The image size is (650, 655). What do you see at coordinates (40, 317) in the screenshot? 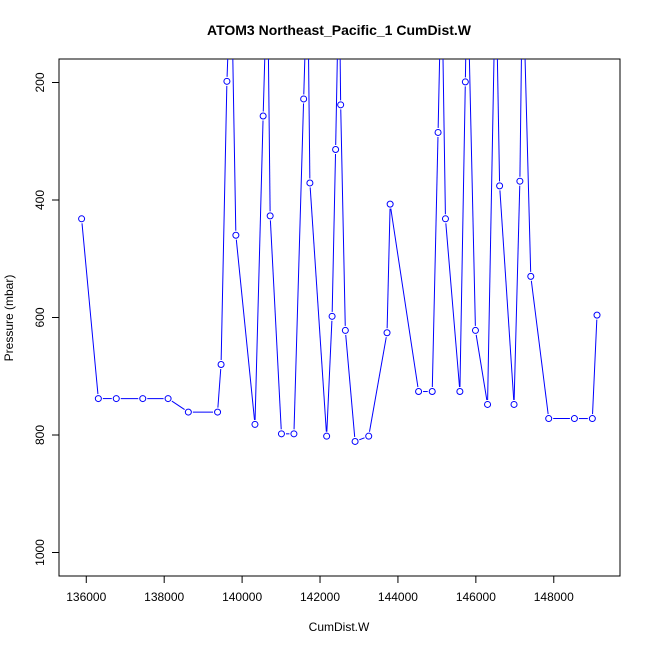
I see `y-tick-label: 600` at bounding box center [40, 317].